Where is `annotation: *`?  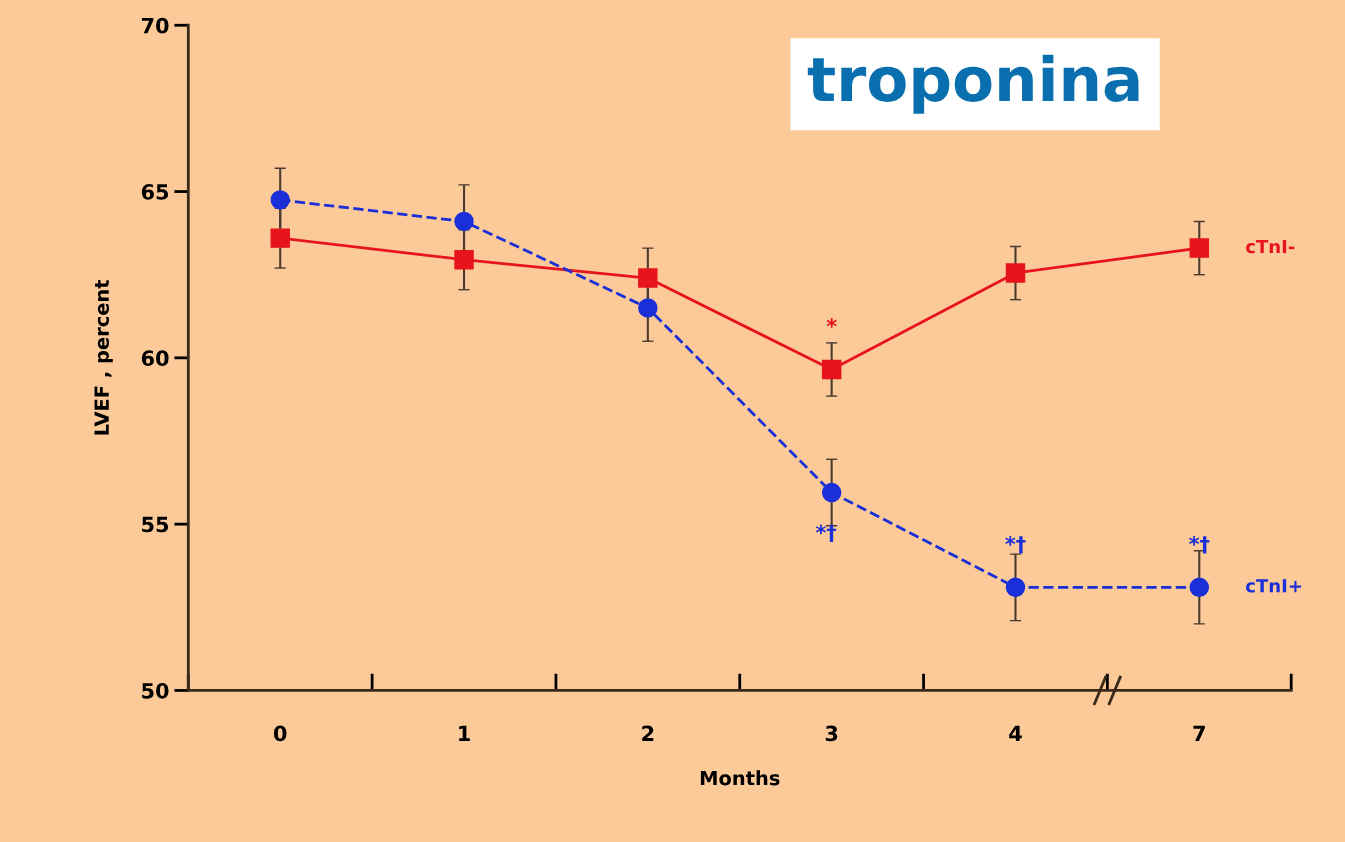
annotation: * is located at coordinates (831, 323).